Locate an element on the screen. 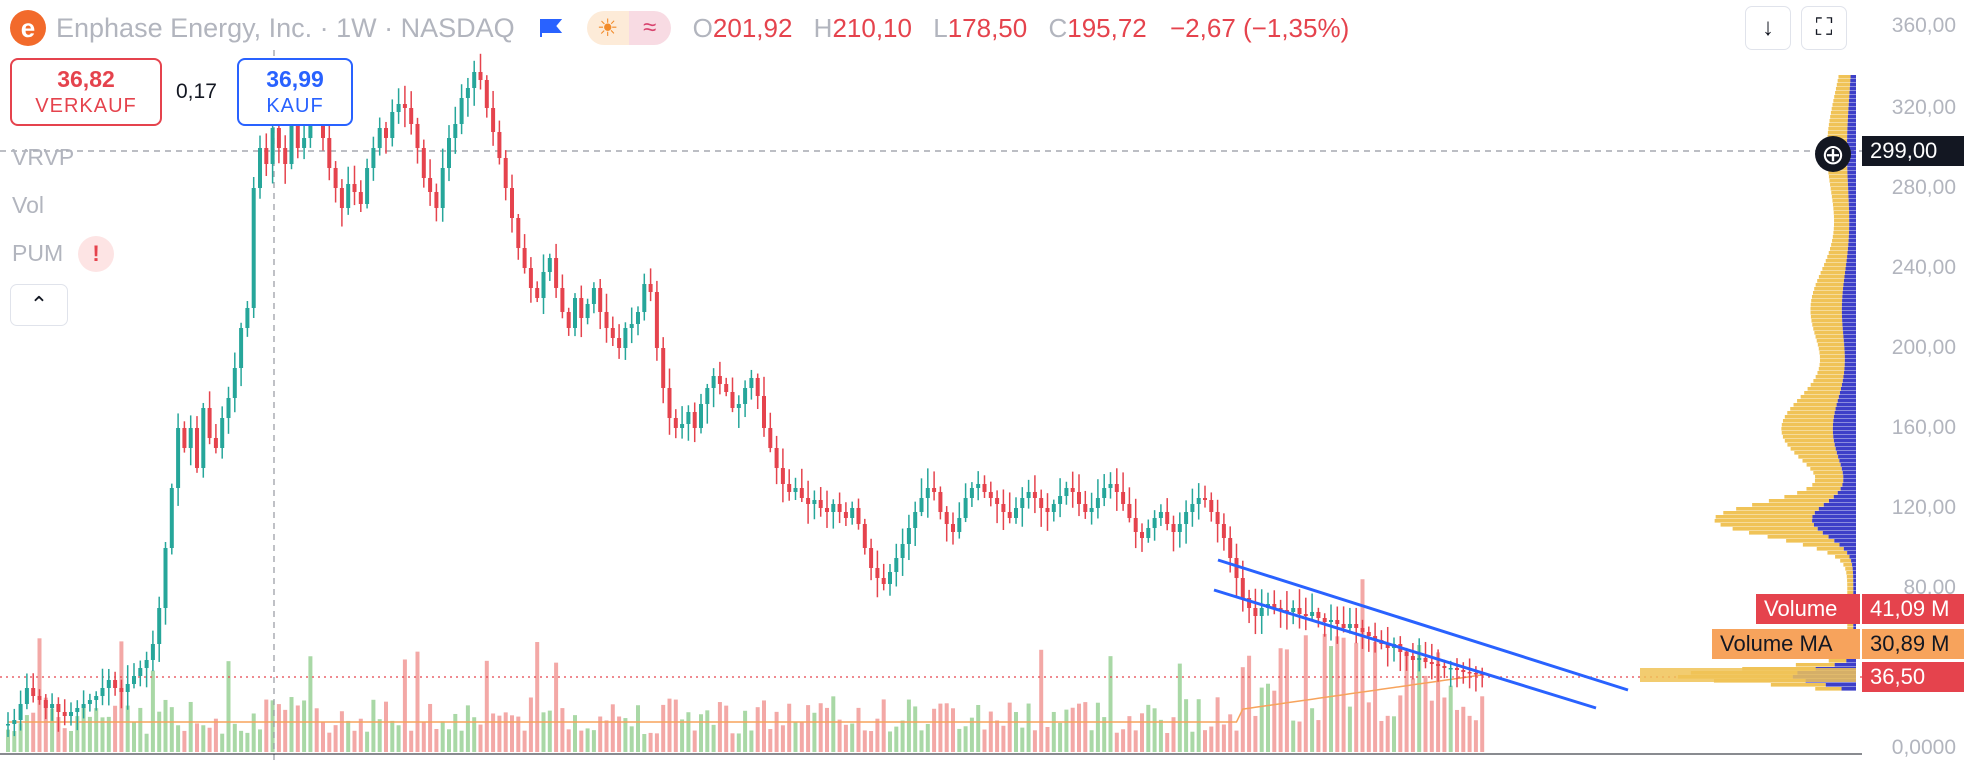 This screenshot has height=764, width=1964. sell-button: 36,82 VERKAUF is located at coordinates (86, 92).